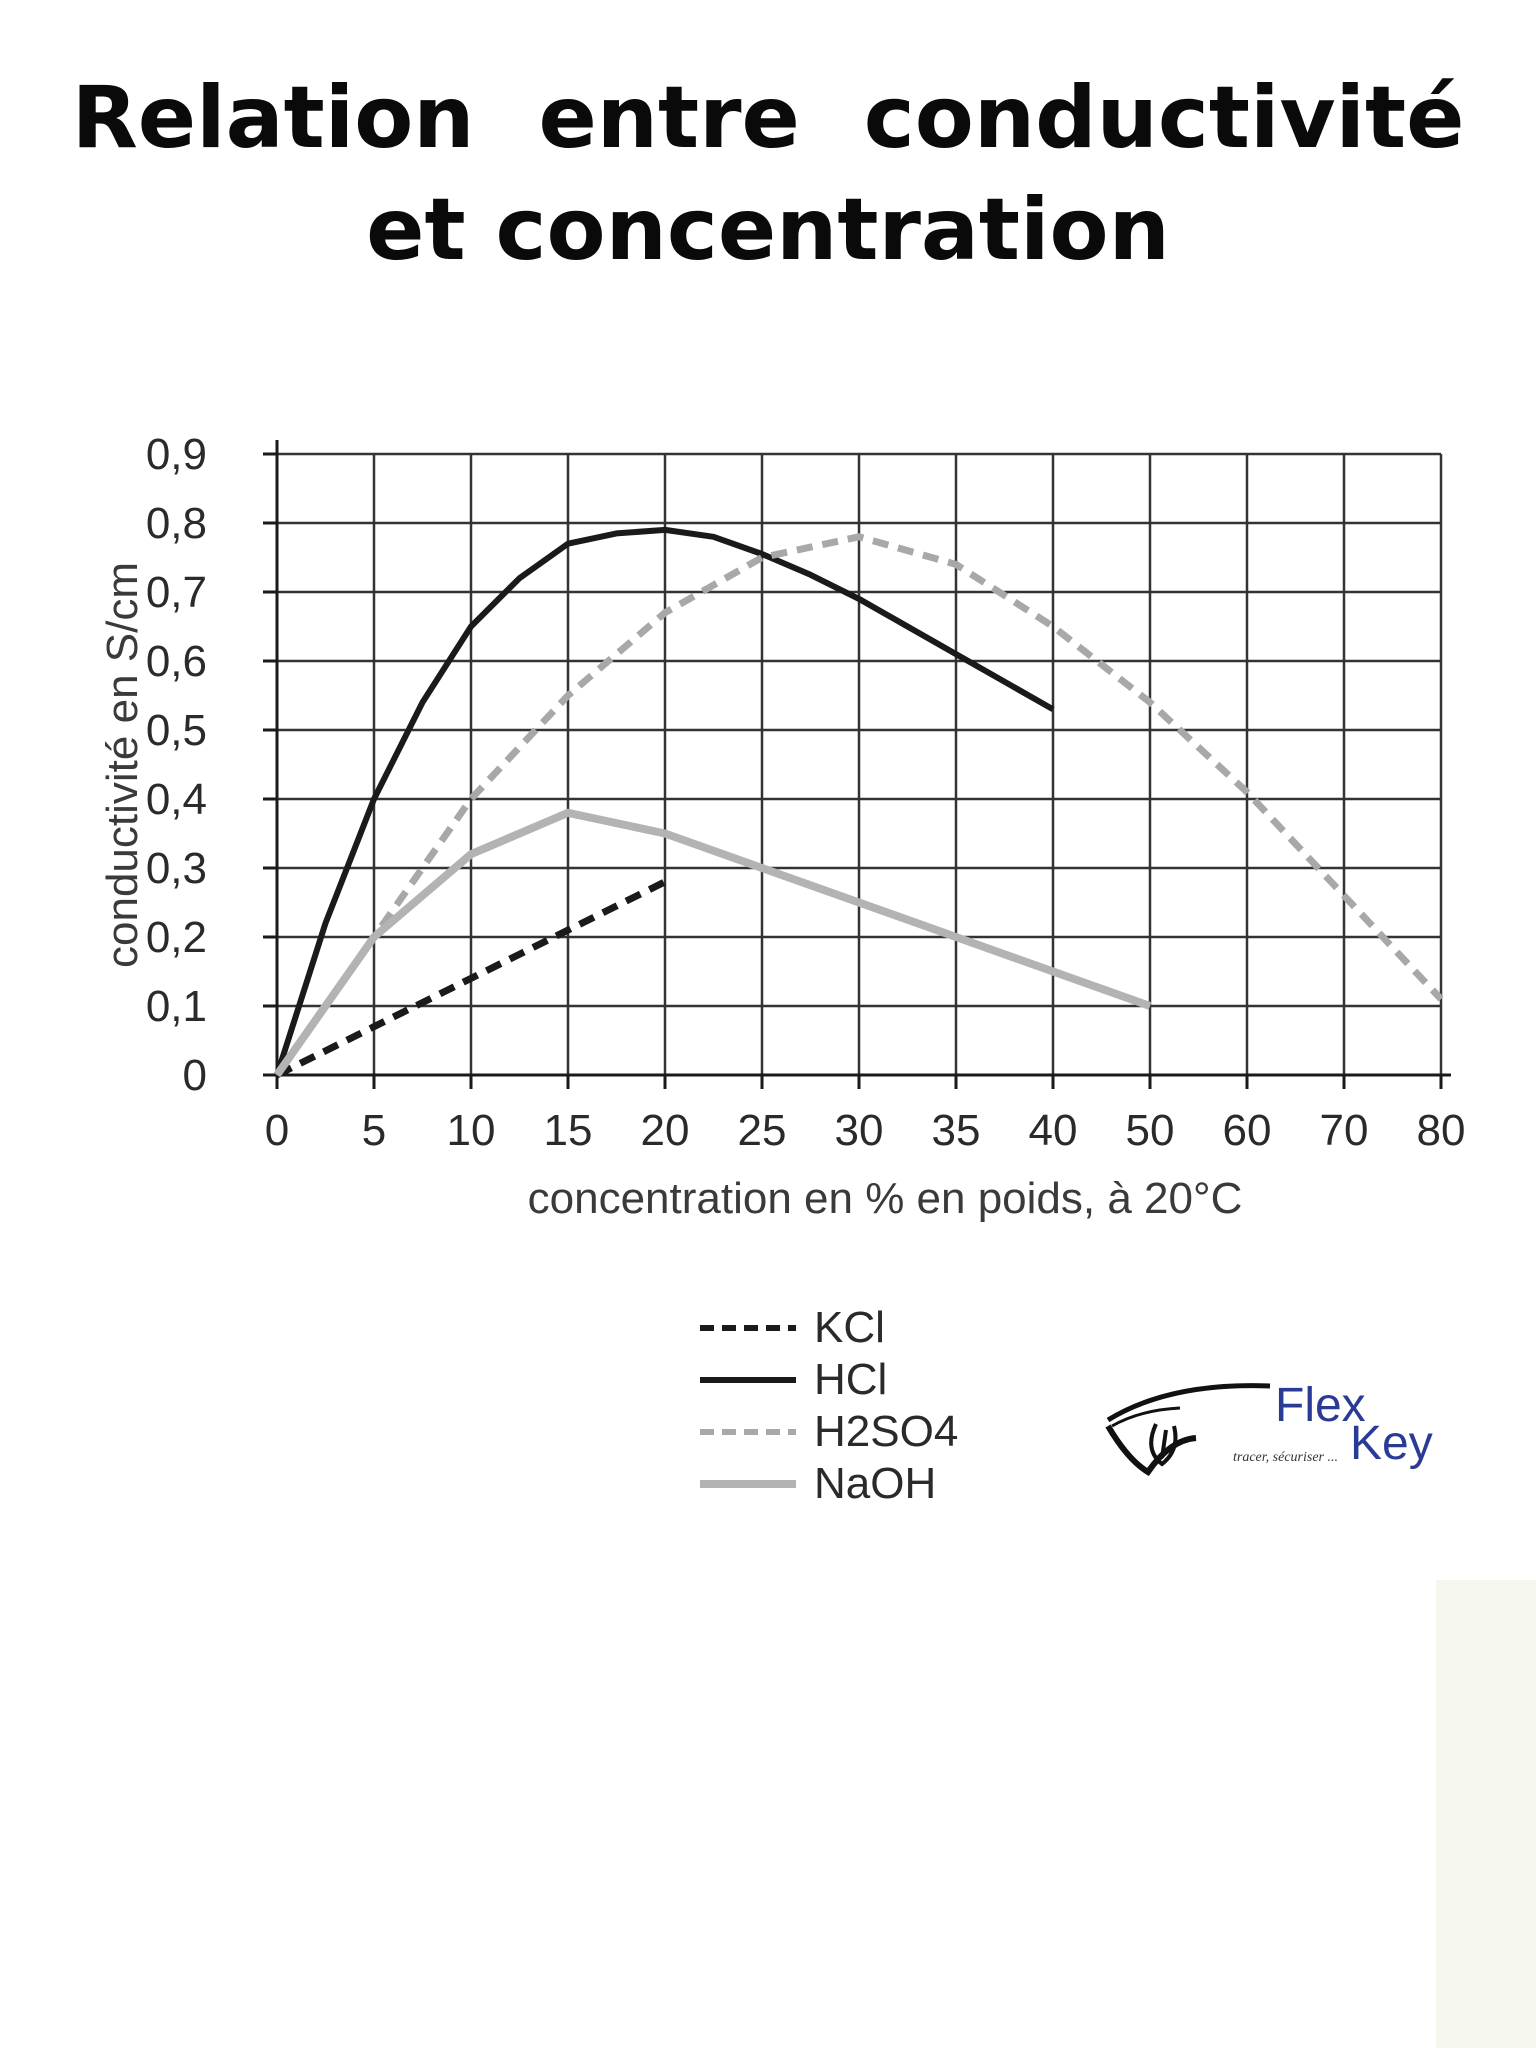  What do you see at coordinates (859, 1130) in the screenshot?
I see `x-tick-label: 30` at bounding box center [859, 1130].